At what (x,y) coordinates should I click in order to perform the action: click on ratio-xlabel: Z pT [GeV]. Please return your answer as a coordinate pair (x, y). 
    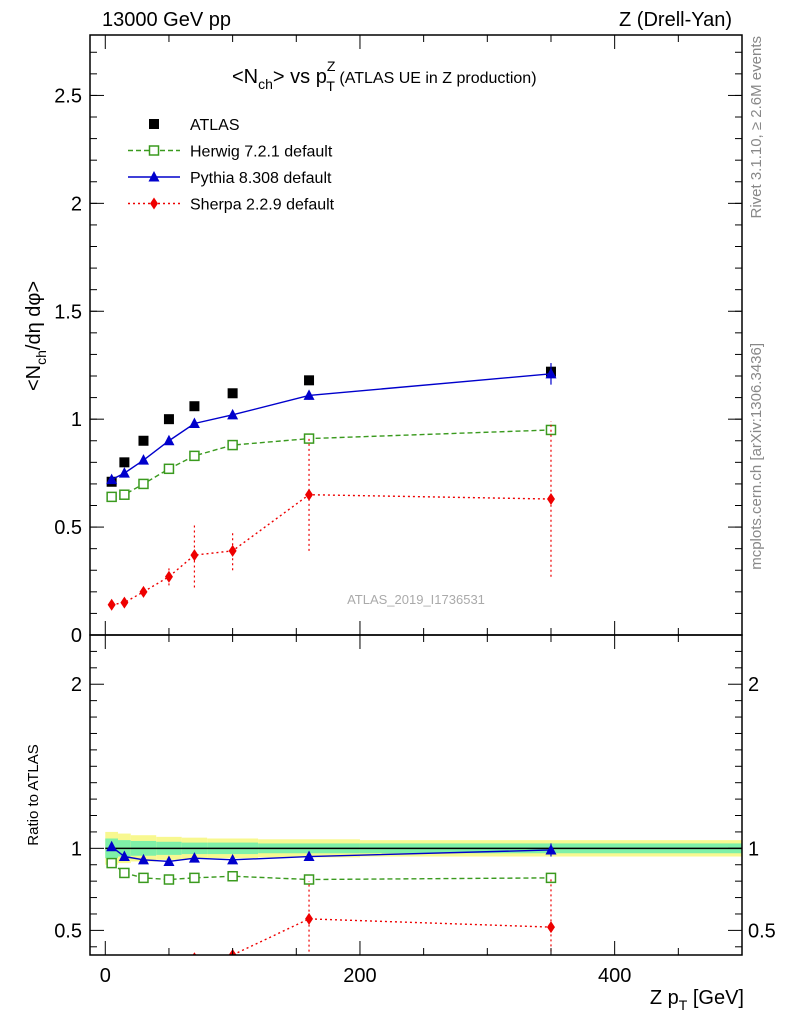
    Looking at the image, I should click on (697, 1000).